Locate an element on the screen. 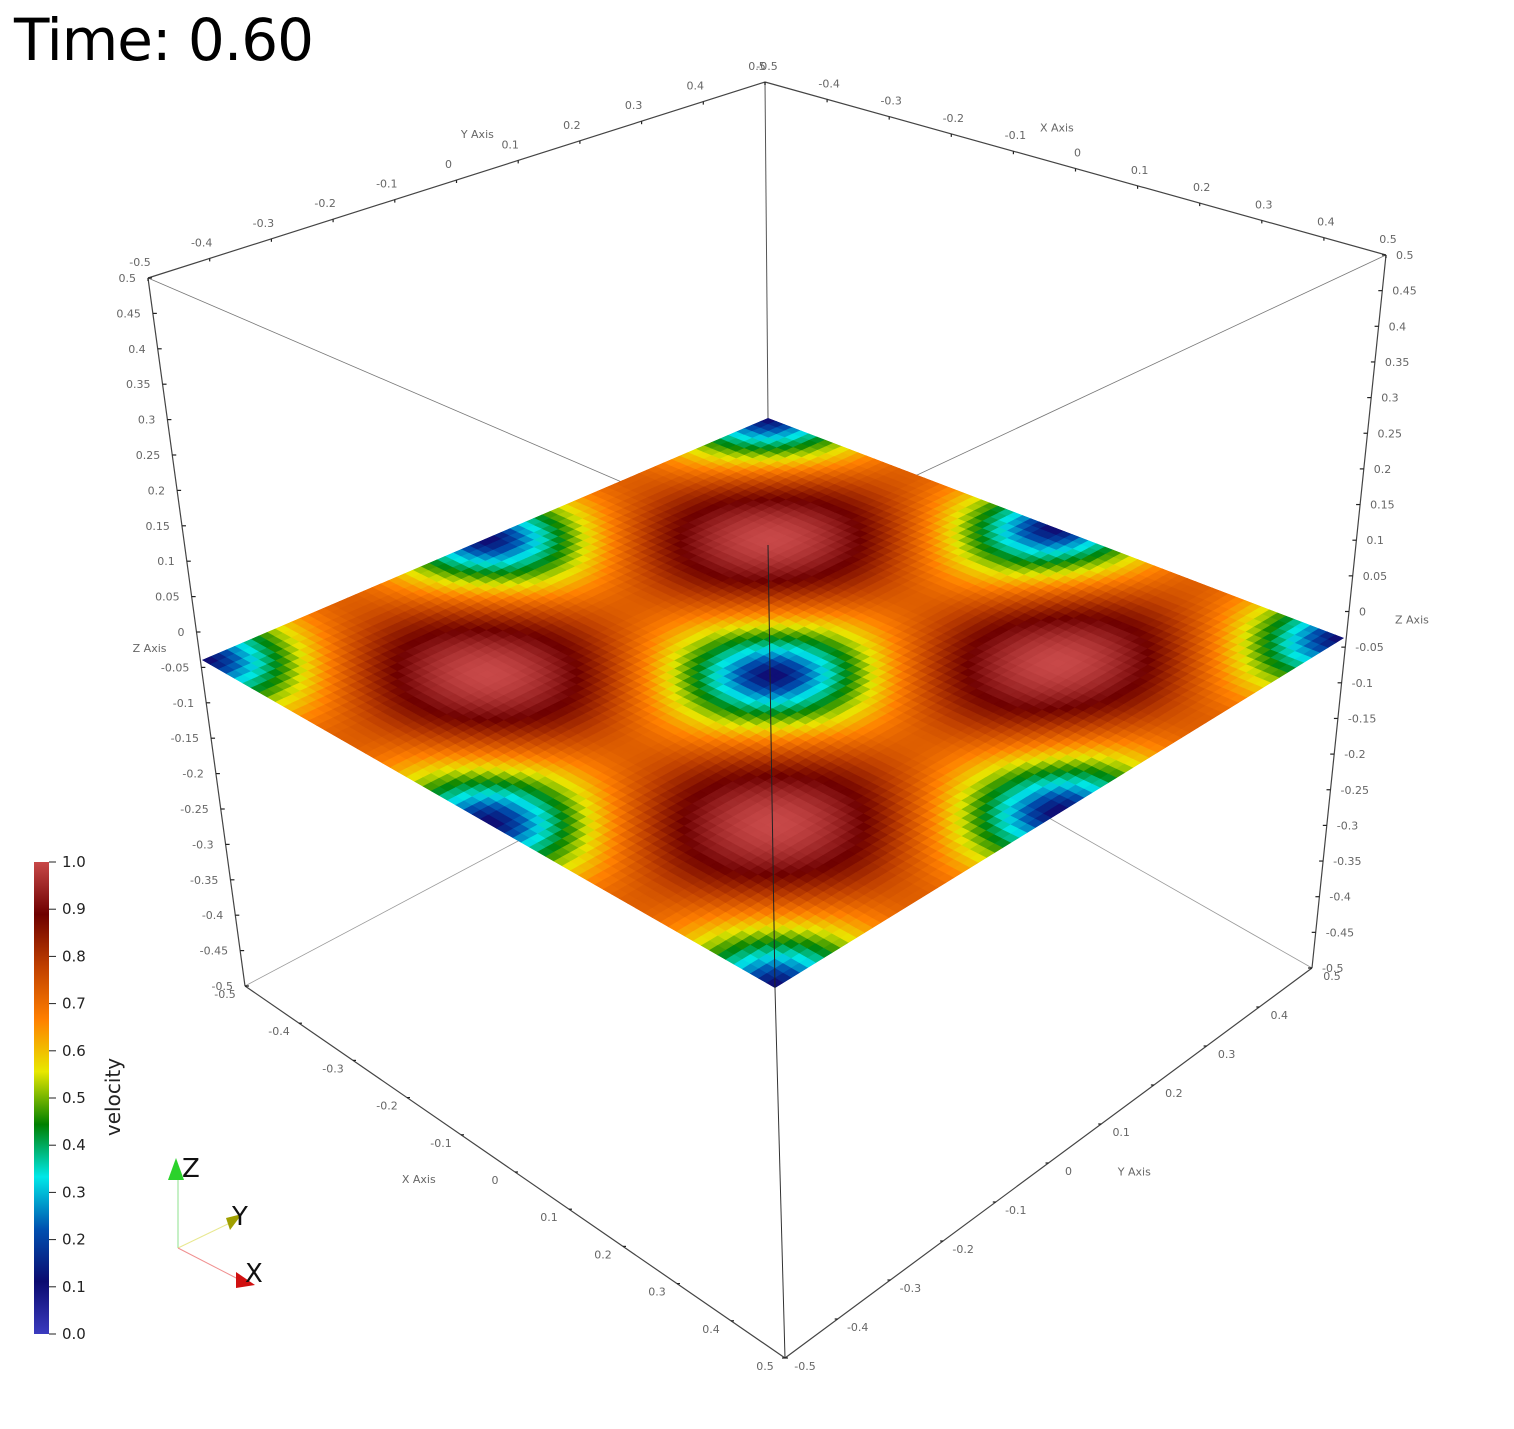  color-legend-tick-label: 0.8 is located at coordinates (74, 956).